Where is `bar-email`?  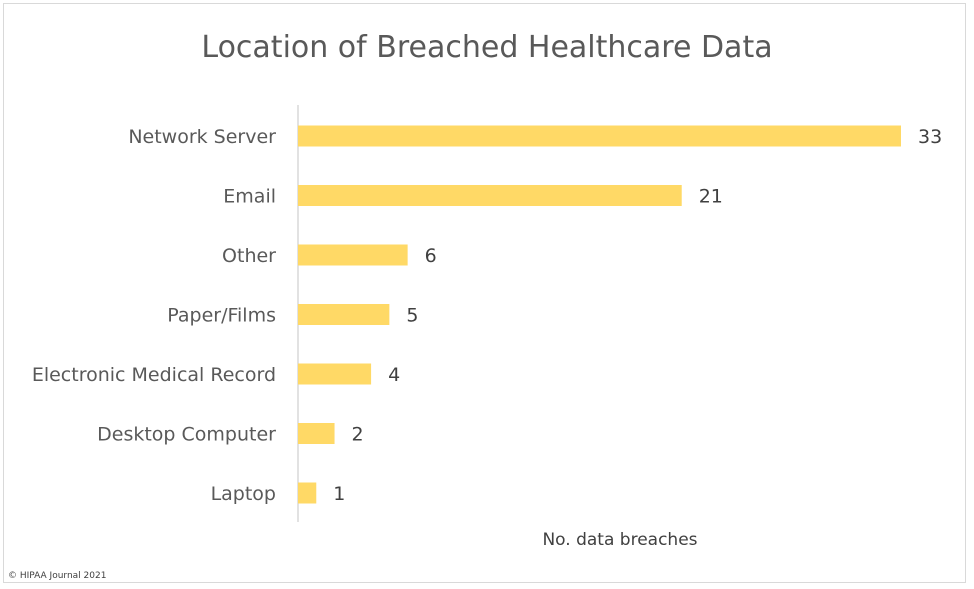 bar-email is located at coordinates (490, 195).